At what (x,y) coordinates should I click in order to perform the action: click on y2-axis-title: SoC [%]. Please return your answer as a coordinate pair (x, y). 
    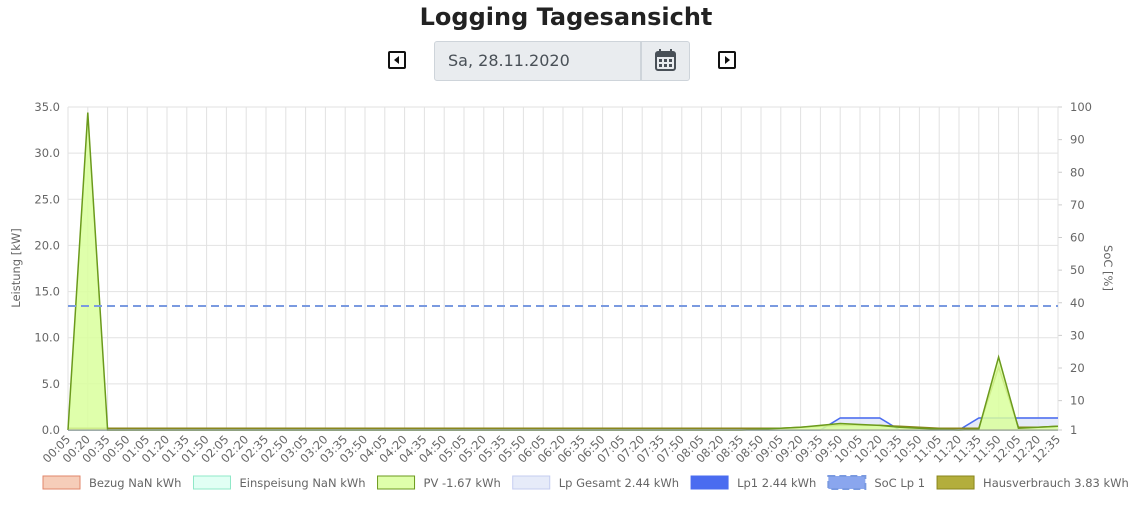
    Looking at the image, I should click on (1108, 268).